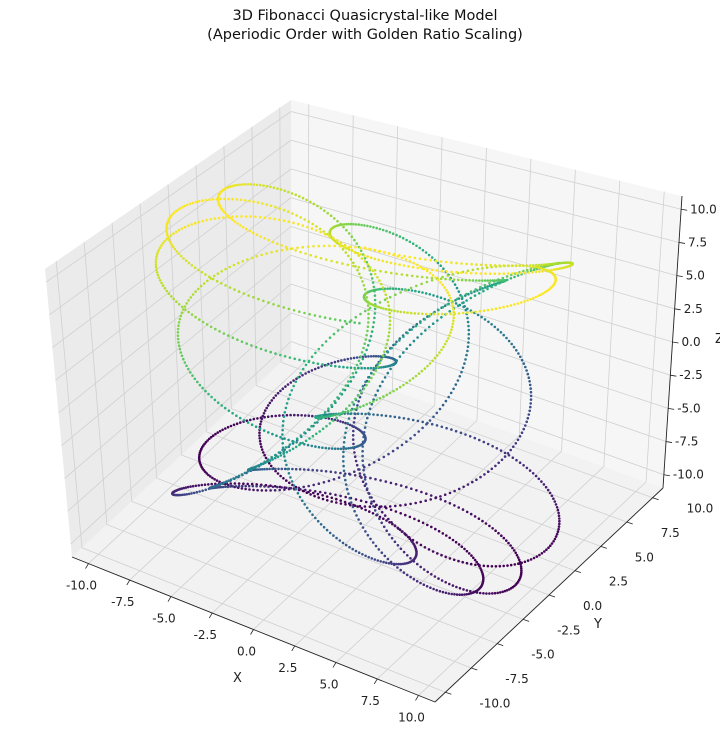 This screenshot has width=720, height=754. What do you see at coordinates (334, 665) in the screenshot?
I see `x-tick-mark` at bounding box center [334, 665].